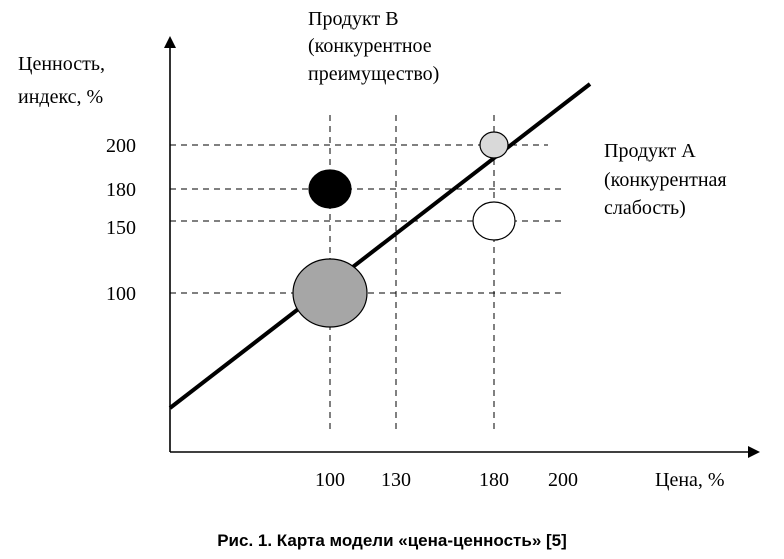 The image size is (784, 559). What do you see at coordinates (446, 480) in the screenshot?
I see `x-tick-labels: 100 130 180 200` at bounding box center [446, 480].